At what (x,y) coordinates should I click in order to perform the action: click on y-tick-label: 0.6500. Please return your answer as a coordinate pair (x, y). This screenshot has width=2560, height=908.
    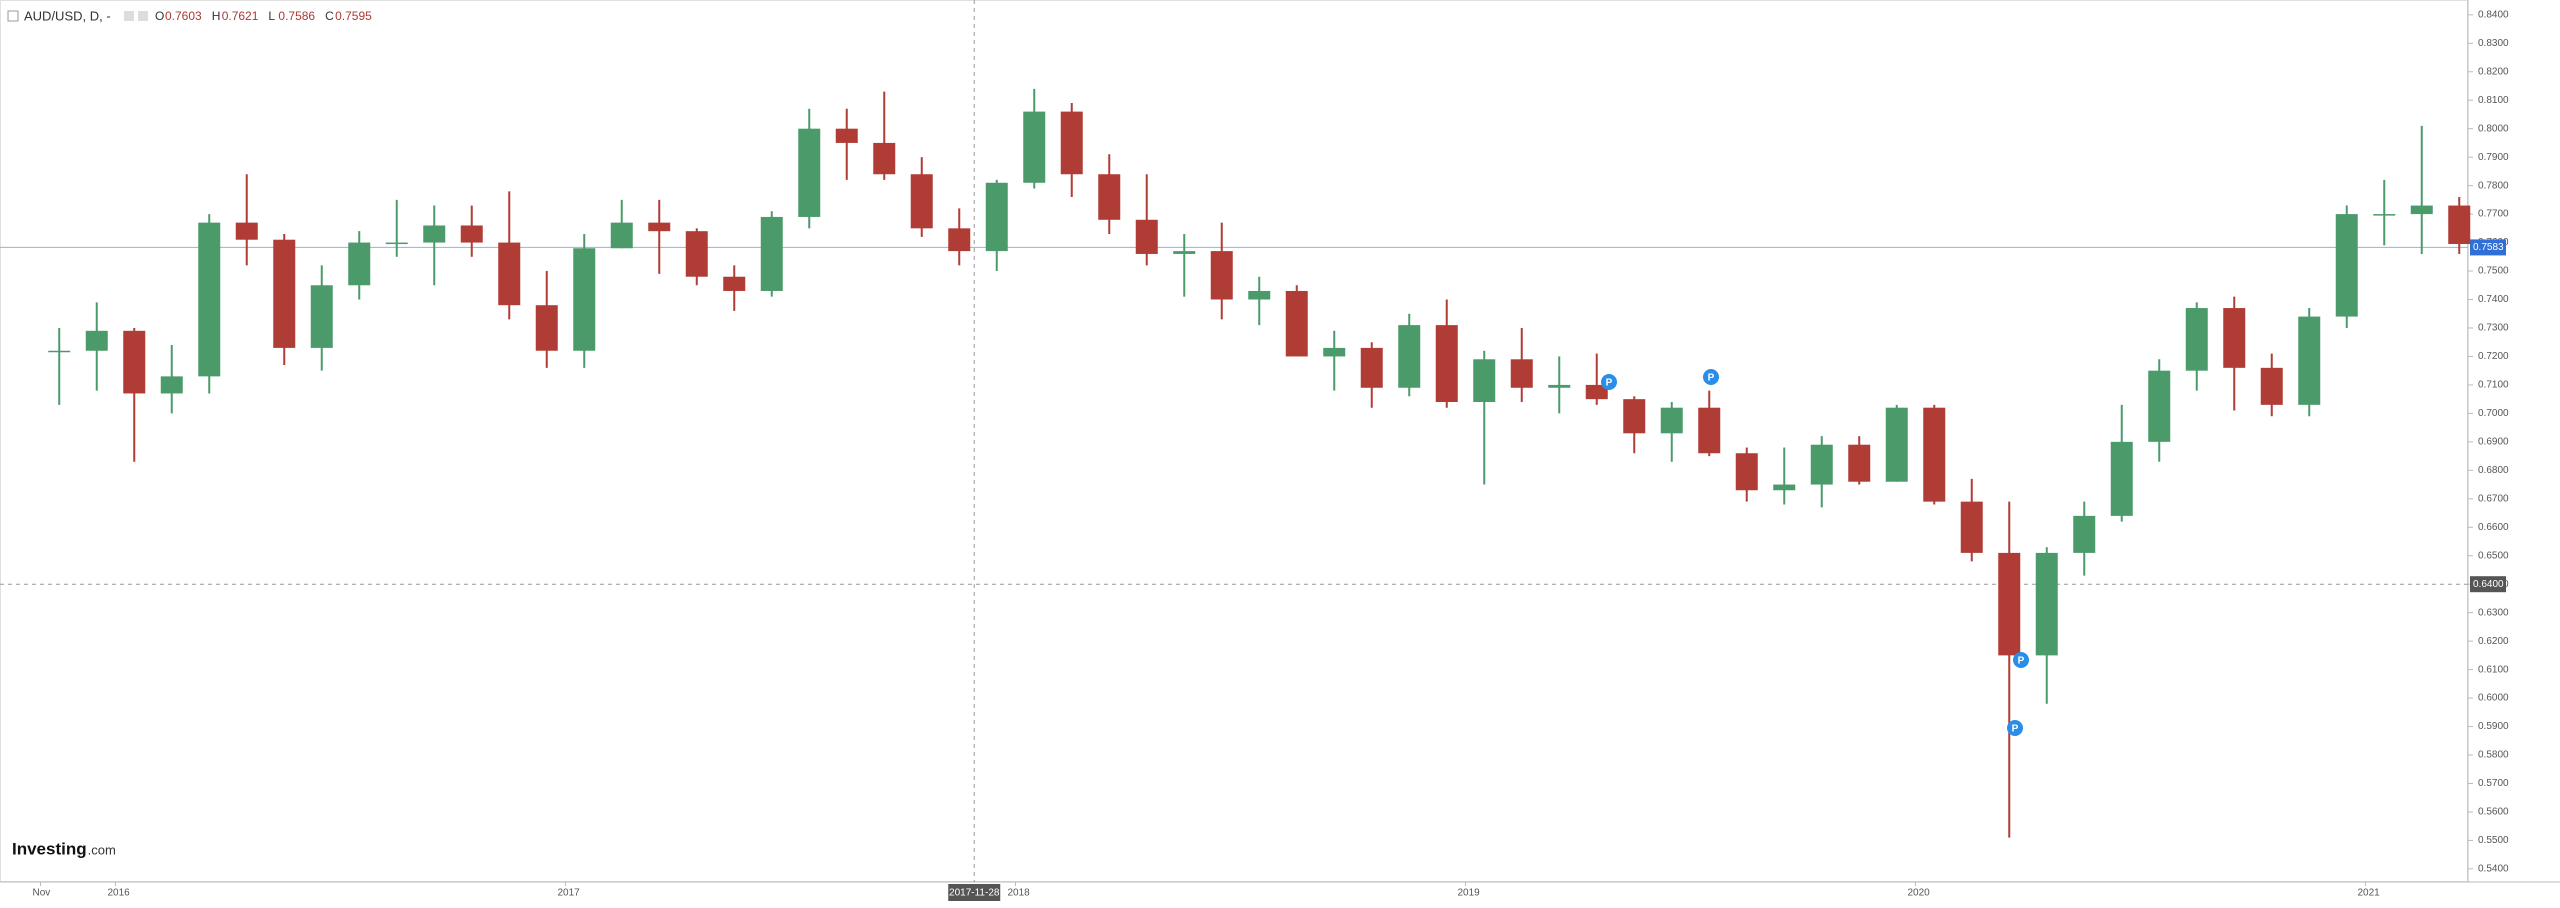
    Looking at the image, I should click on (2493, 555).